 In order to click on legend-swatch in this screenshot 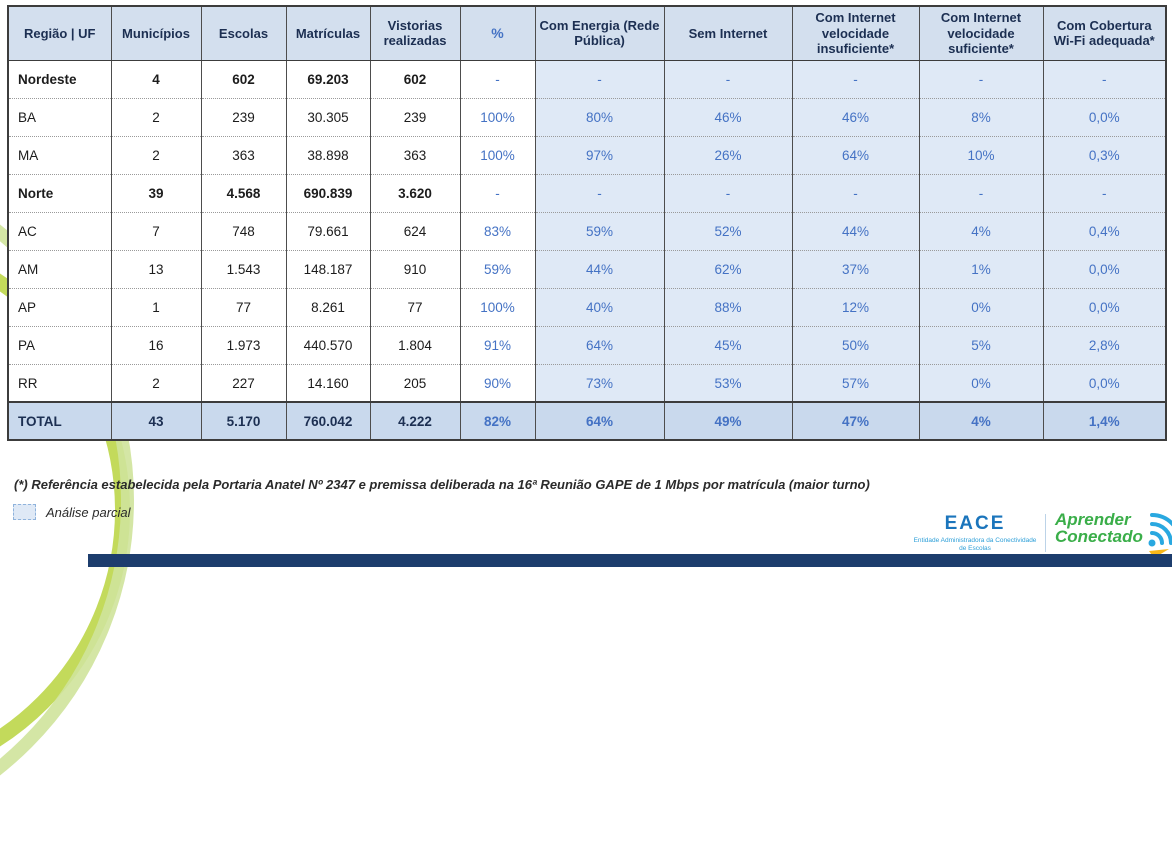, I will do `click(24, 512)`.